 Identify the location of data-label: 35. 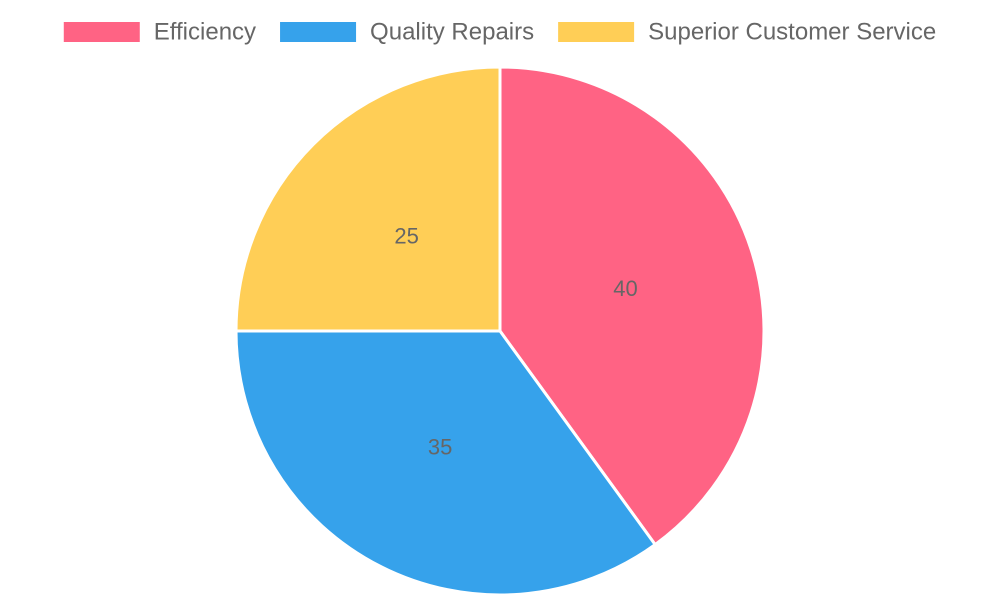
(440, 446).